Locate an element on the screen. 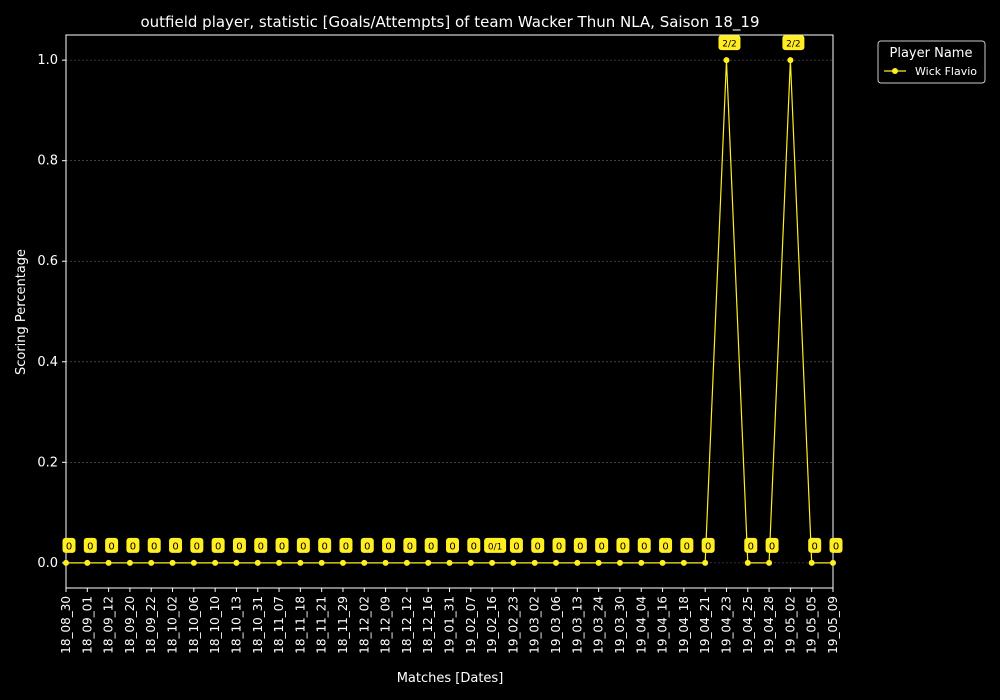 Image resolution: width=1000 pixels, height=700 pixels. y-tick-label: 1.0 is located at coordinates (47, 60).